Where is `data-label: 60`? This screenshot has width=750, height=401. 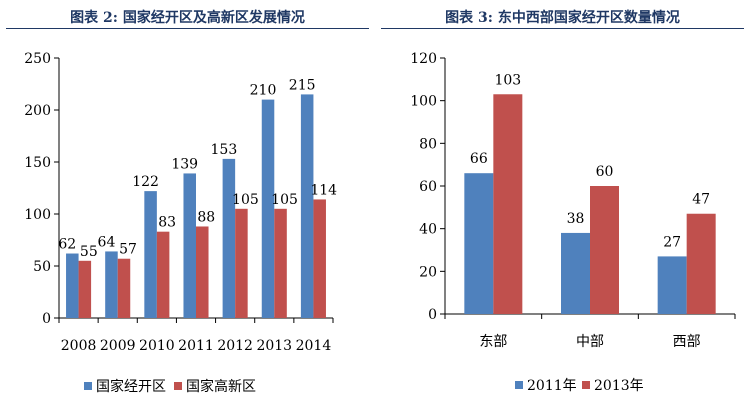 data-label: 60 is located at coordinates (605, 172).